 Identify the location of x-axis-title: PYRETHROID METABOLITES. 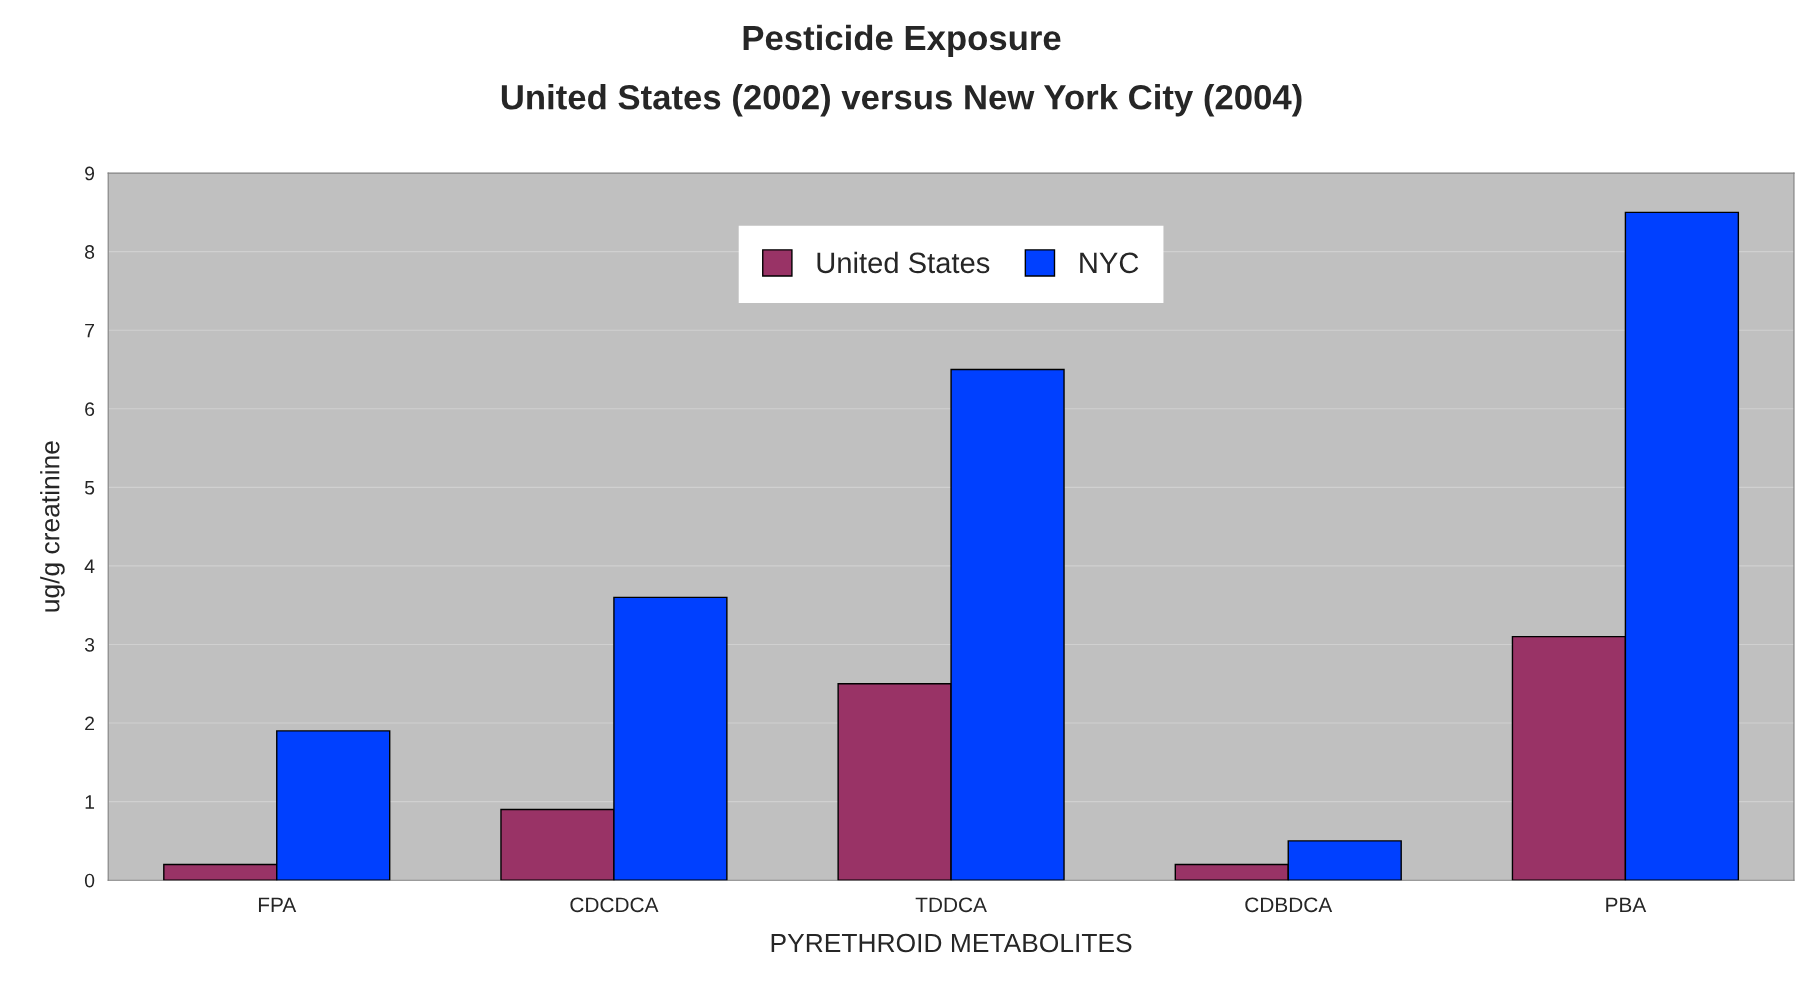
(951, 943).